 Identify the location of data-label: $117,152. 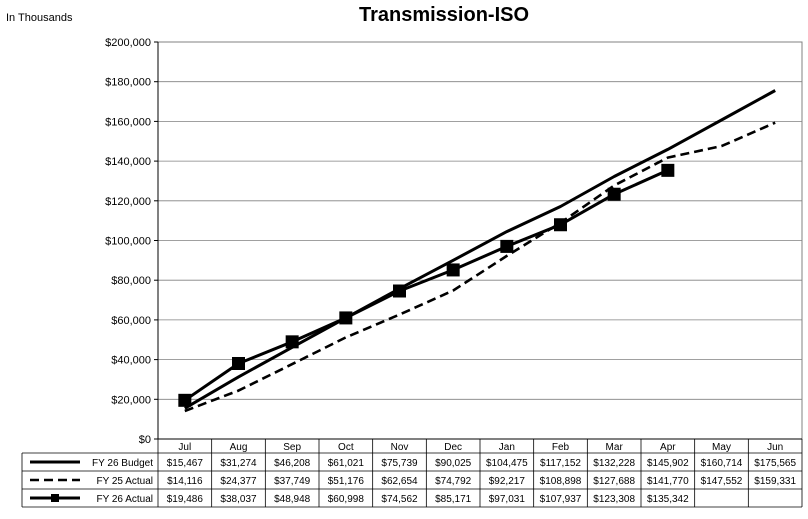
(560, 463).